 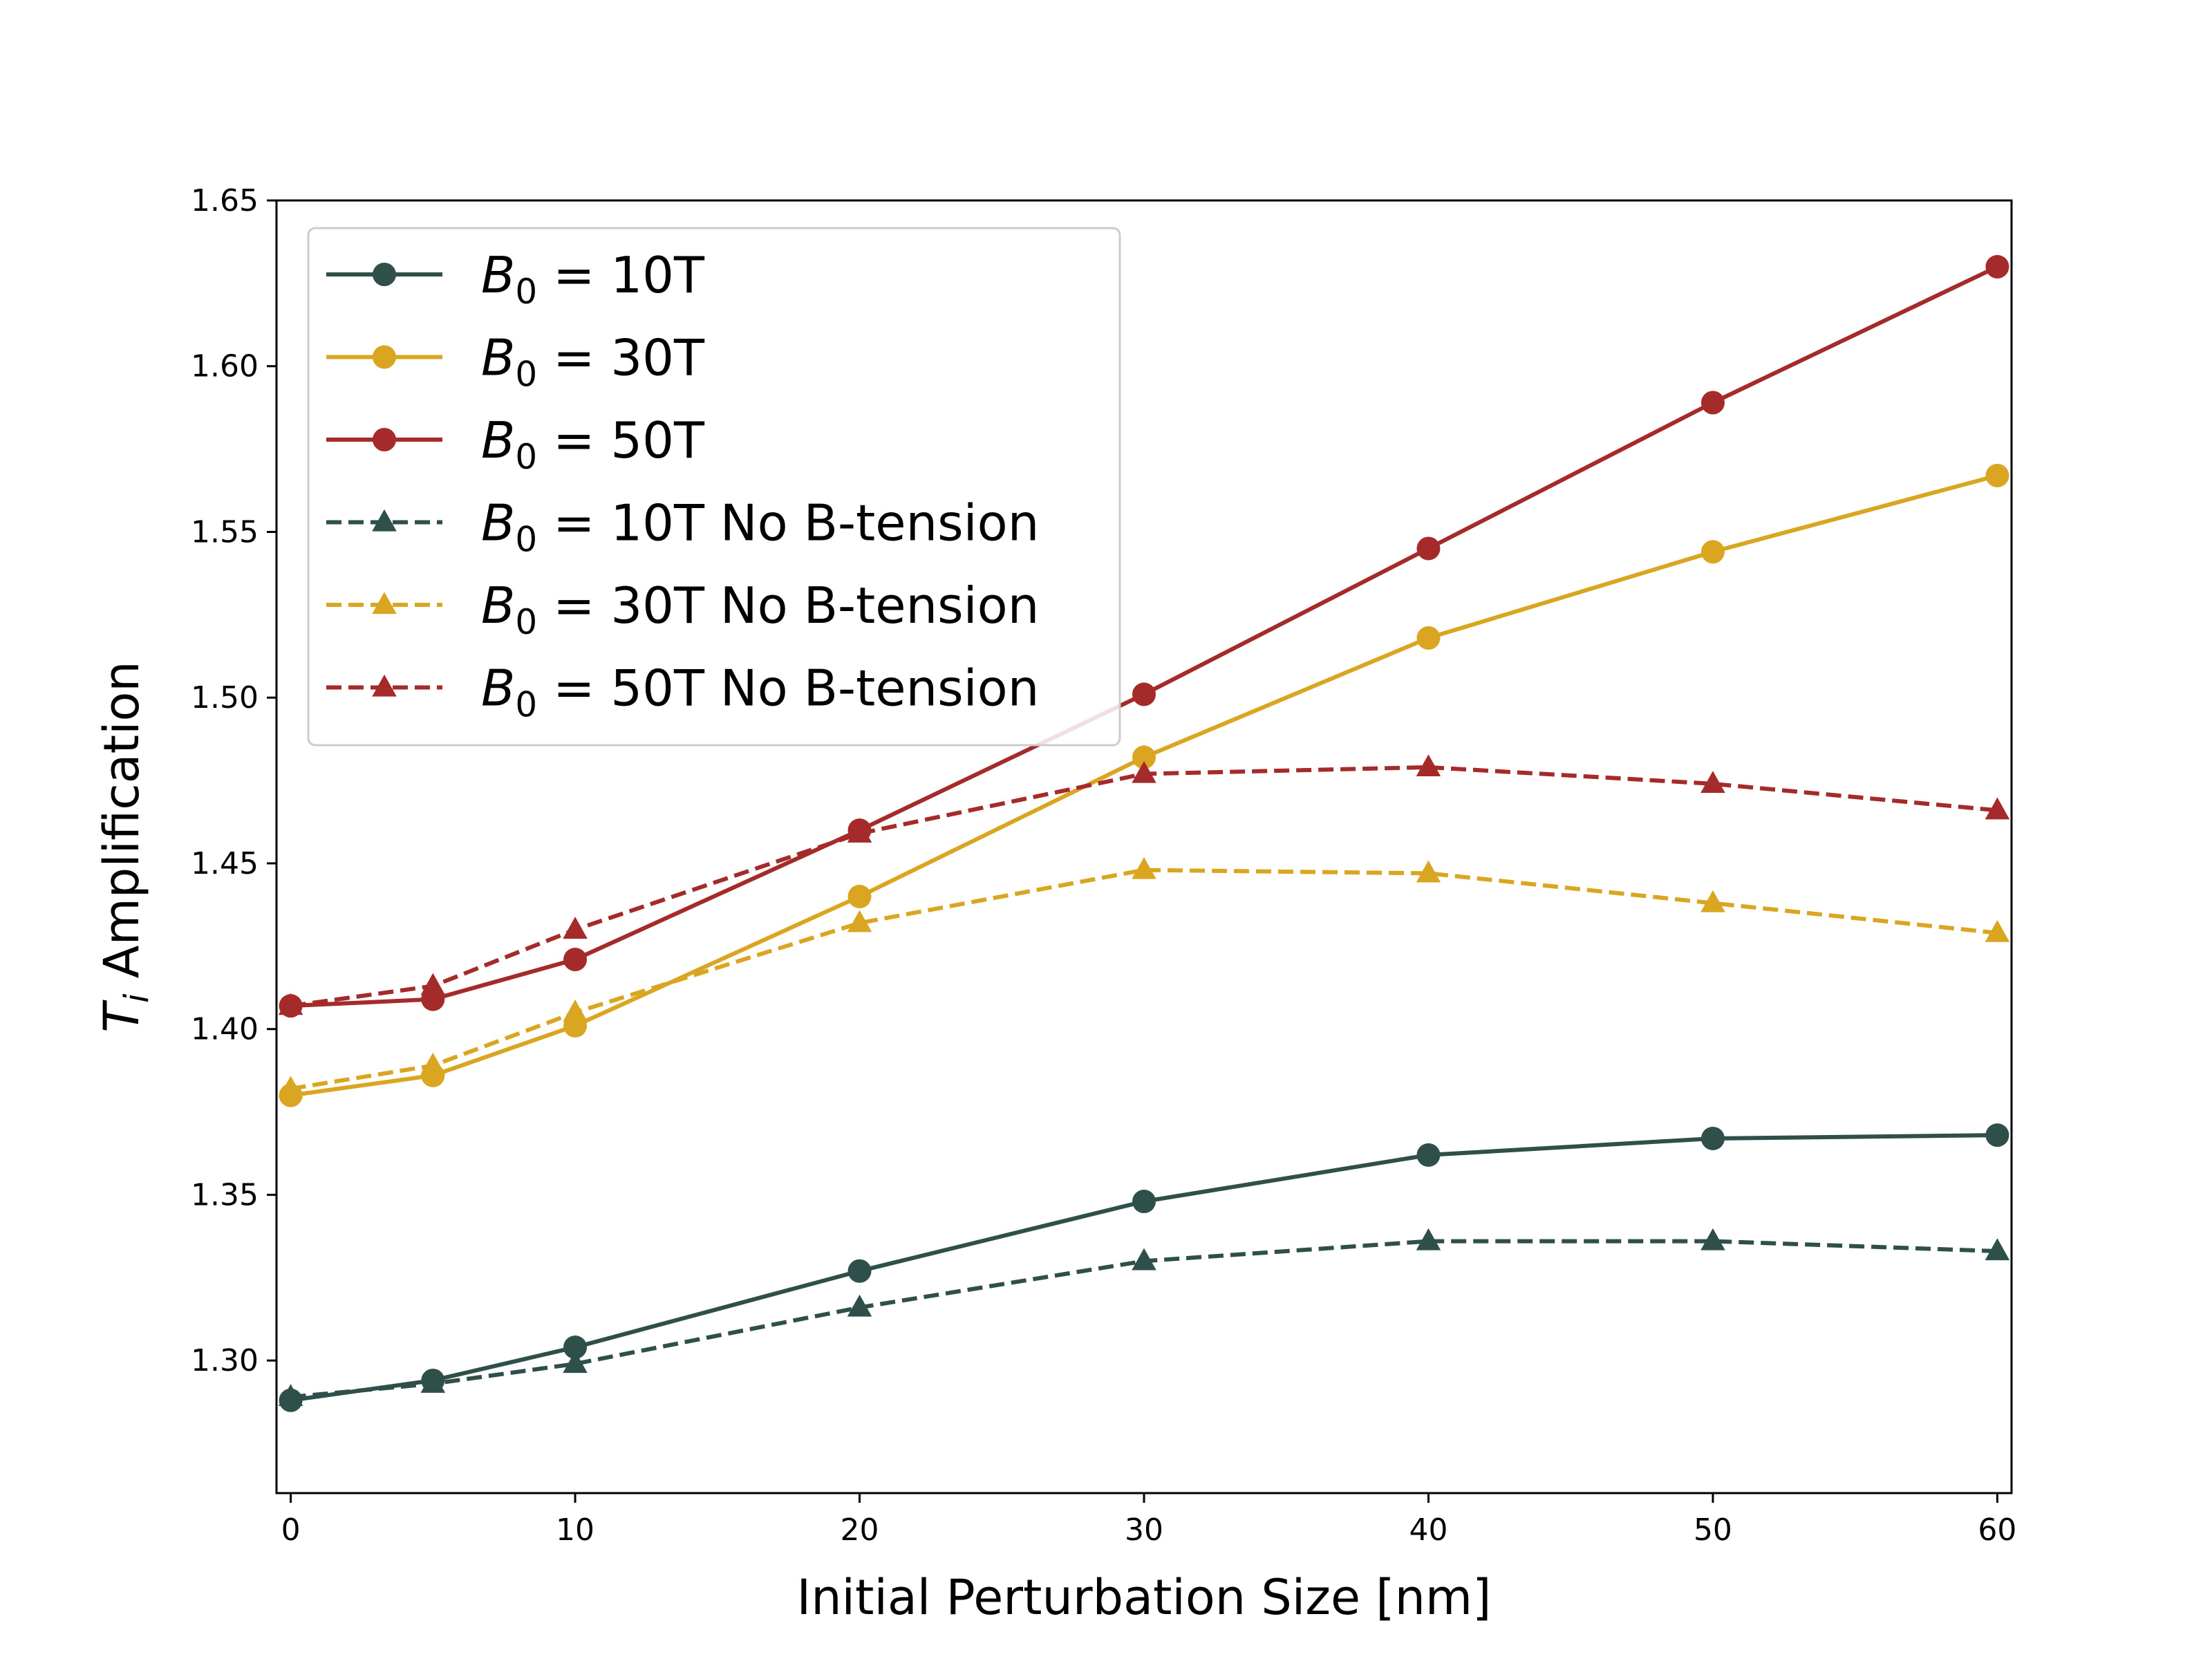 What do you see at coordinates (225, 532) in the screenshot?
I see `y-tick-label: 1.55` at bounding box center [225, 532].